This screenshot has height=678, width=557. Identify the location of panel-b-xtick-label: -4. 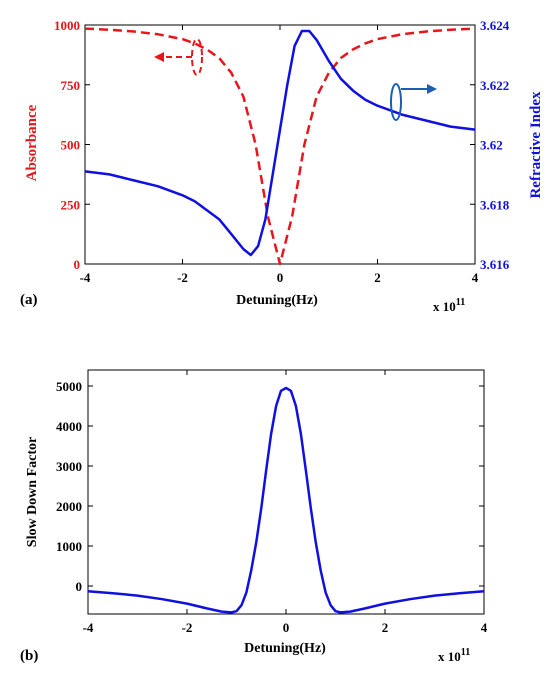
(88, 627).